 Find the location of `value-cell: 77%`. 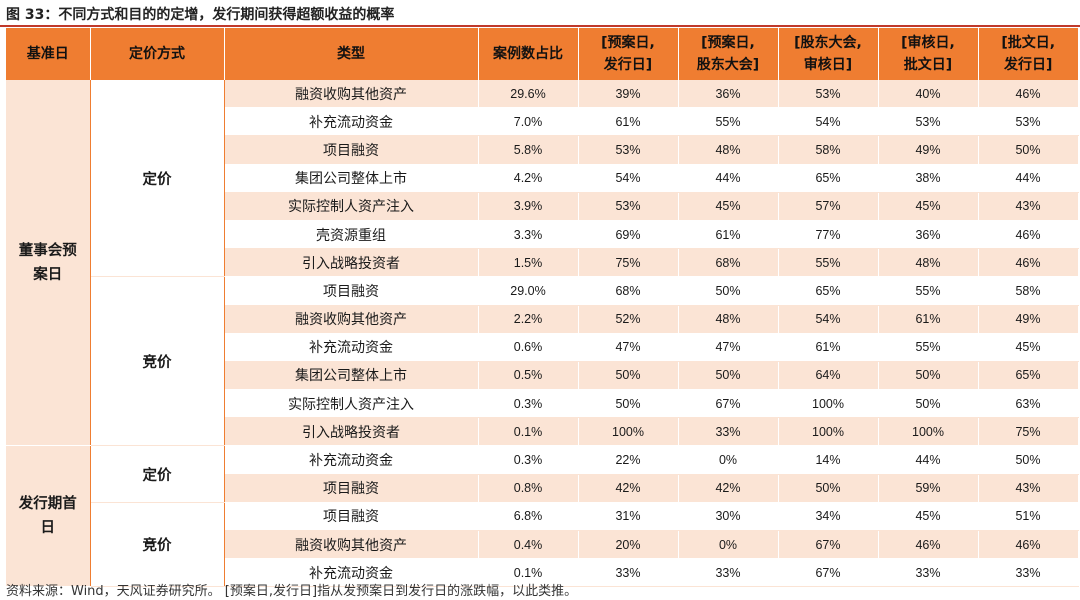

value-cell: 77% is located at coordinates (828, 235).